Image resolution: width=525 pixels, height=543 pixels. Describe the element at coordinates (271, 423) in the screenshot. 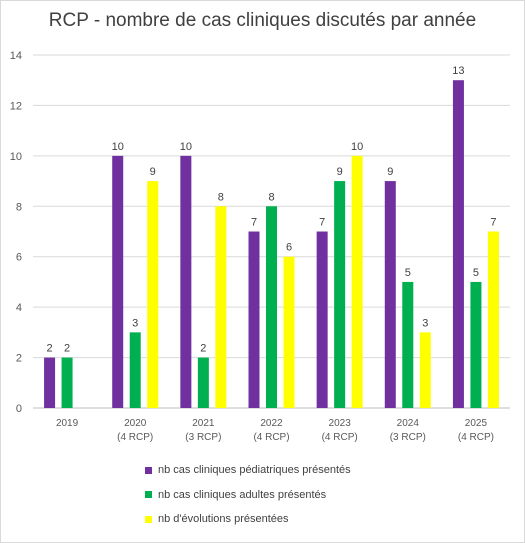

I see `x-tick-label: 2022` at that location.